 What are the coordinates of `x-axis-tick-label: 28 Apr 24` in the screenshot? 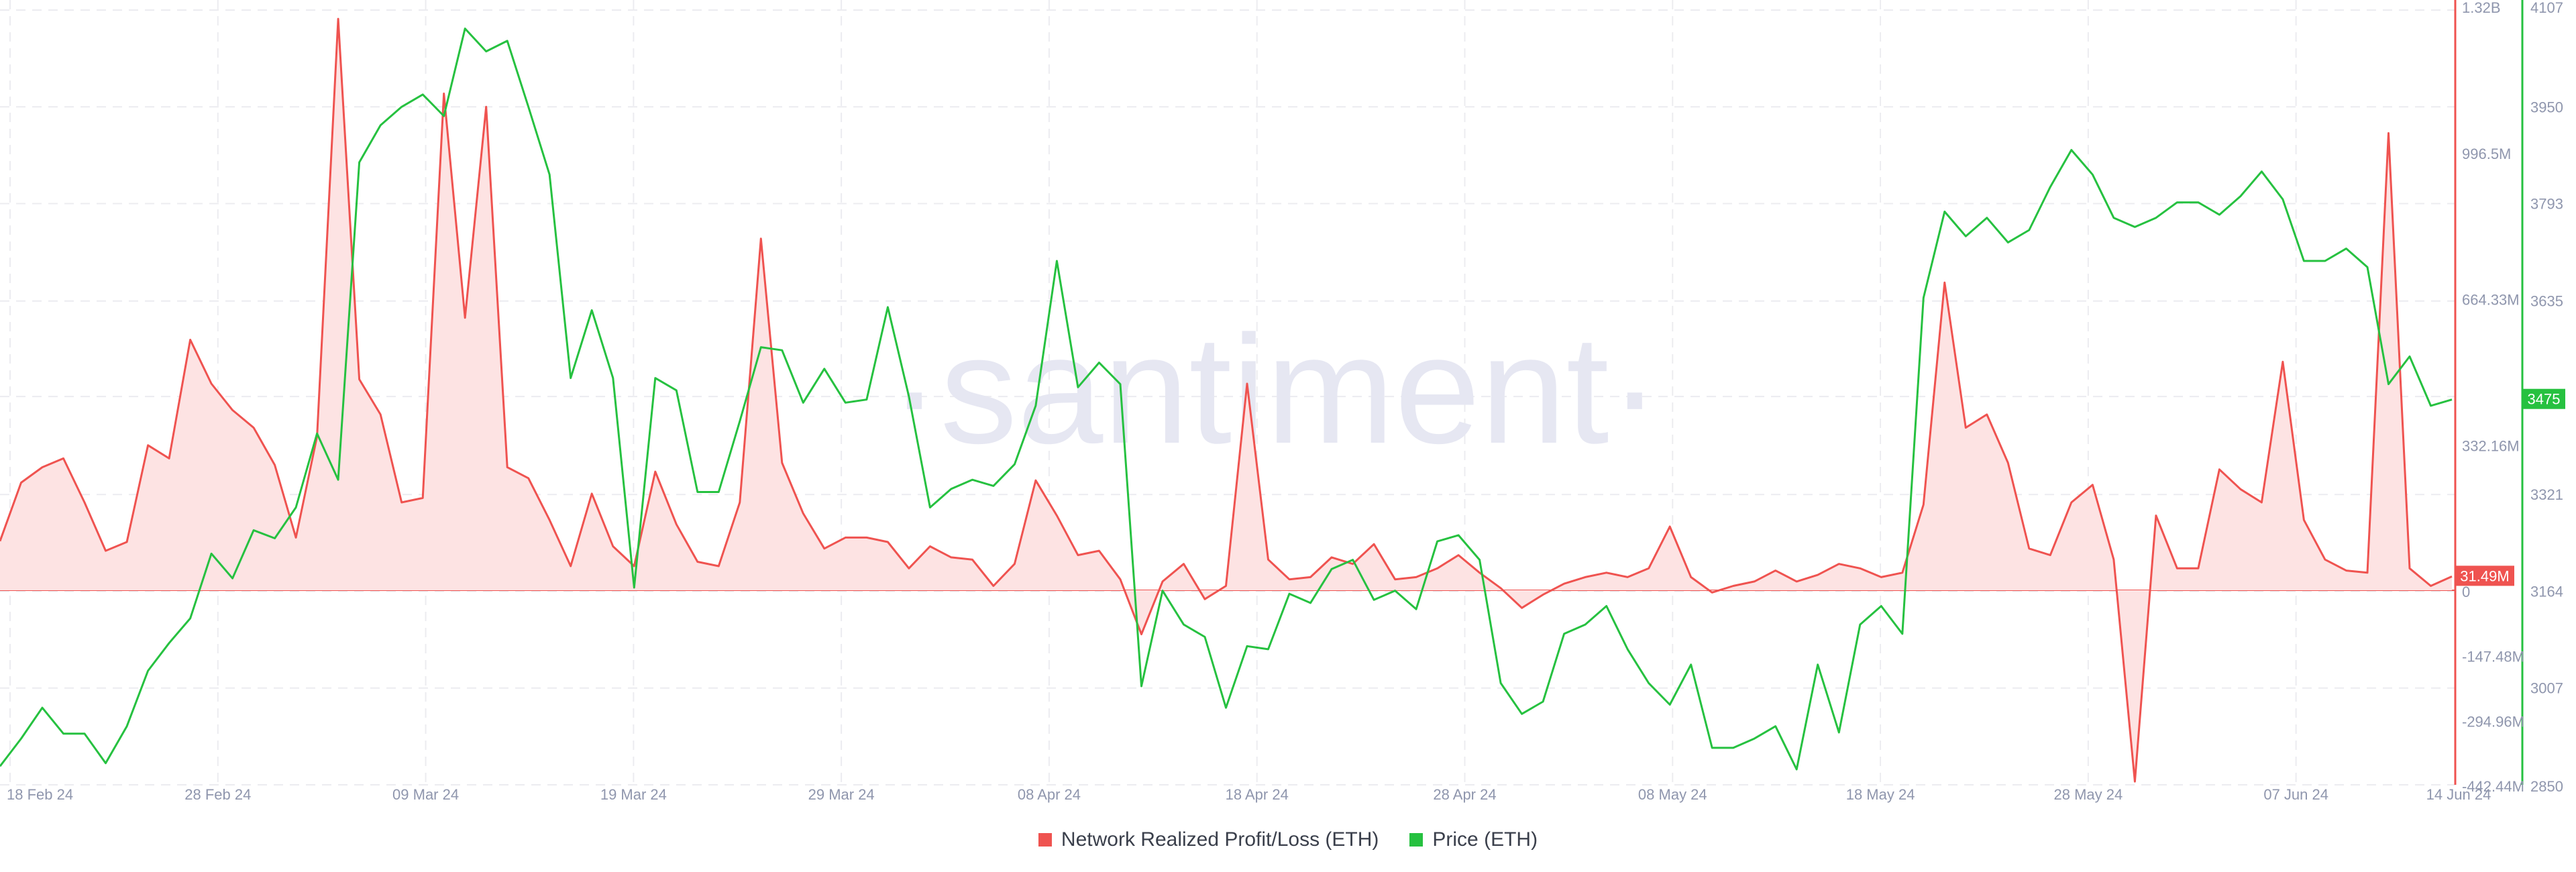 It's located at (1464, 795).